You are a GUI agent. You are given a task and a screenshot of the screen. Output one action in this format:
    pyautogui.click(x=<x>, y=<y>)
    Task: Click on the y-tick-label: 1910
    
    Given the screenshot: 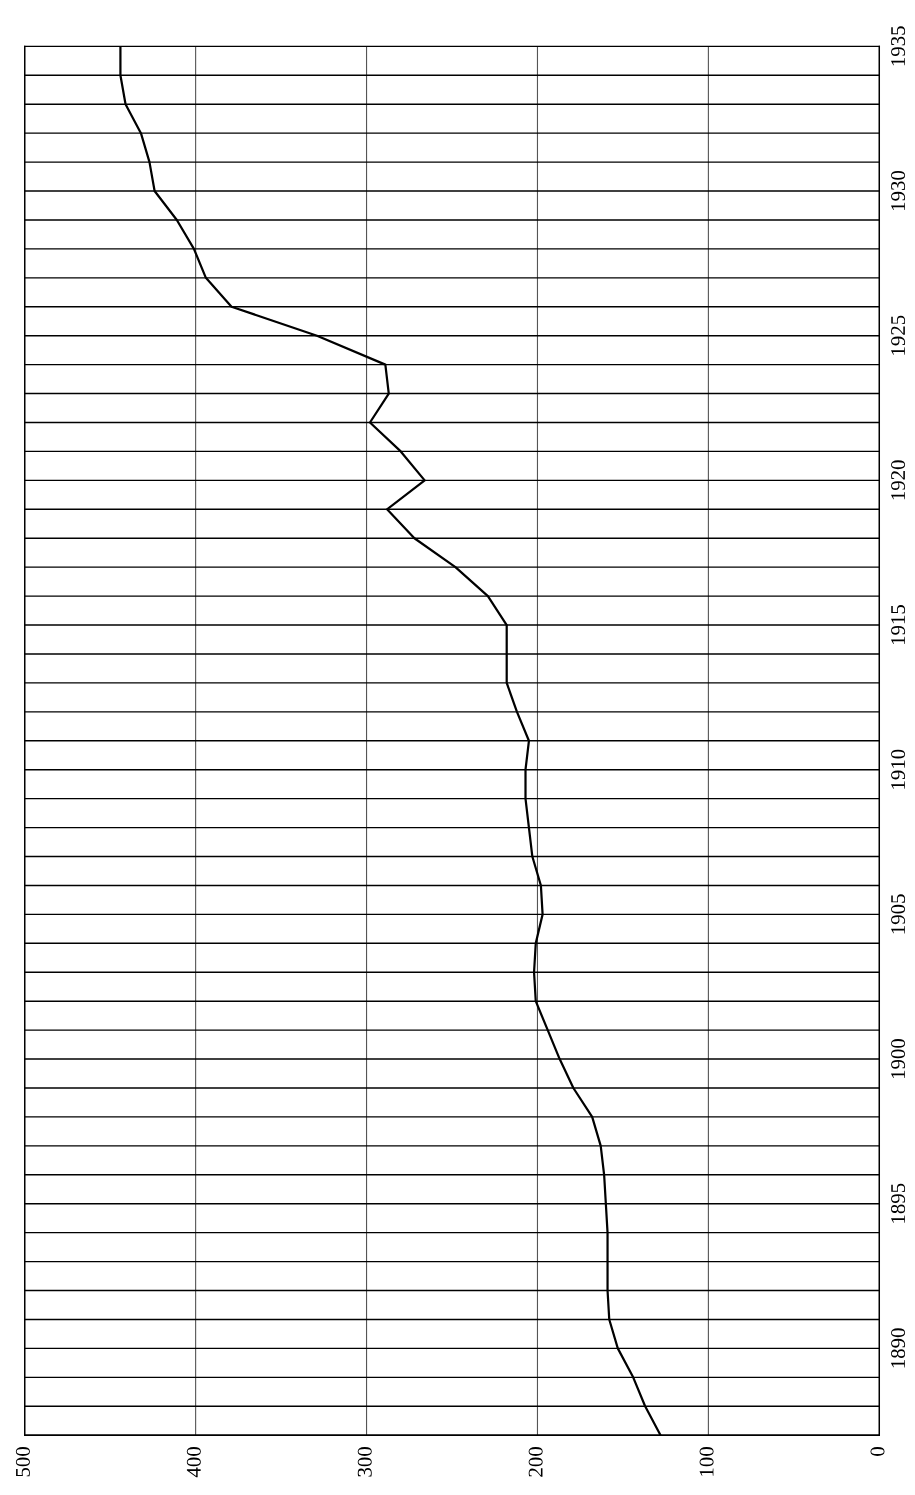 What is the action you would take?
    pyautogui.click(x=898, y=769)
    